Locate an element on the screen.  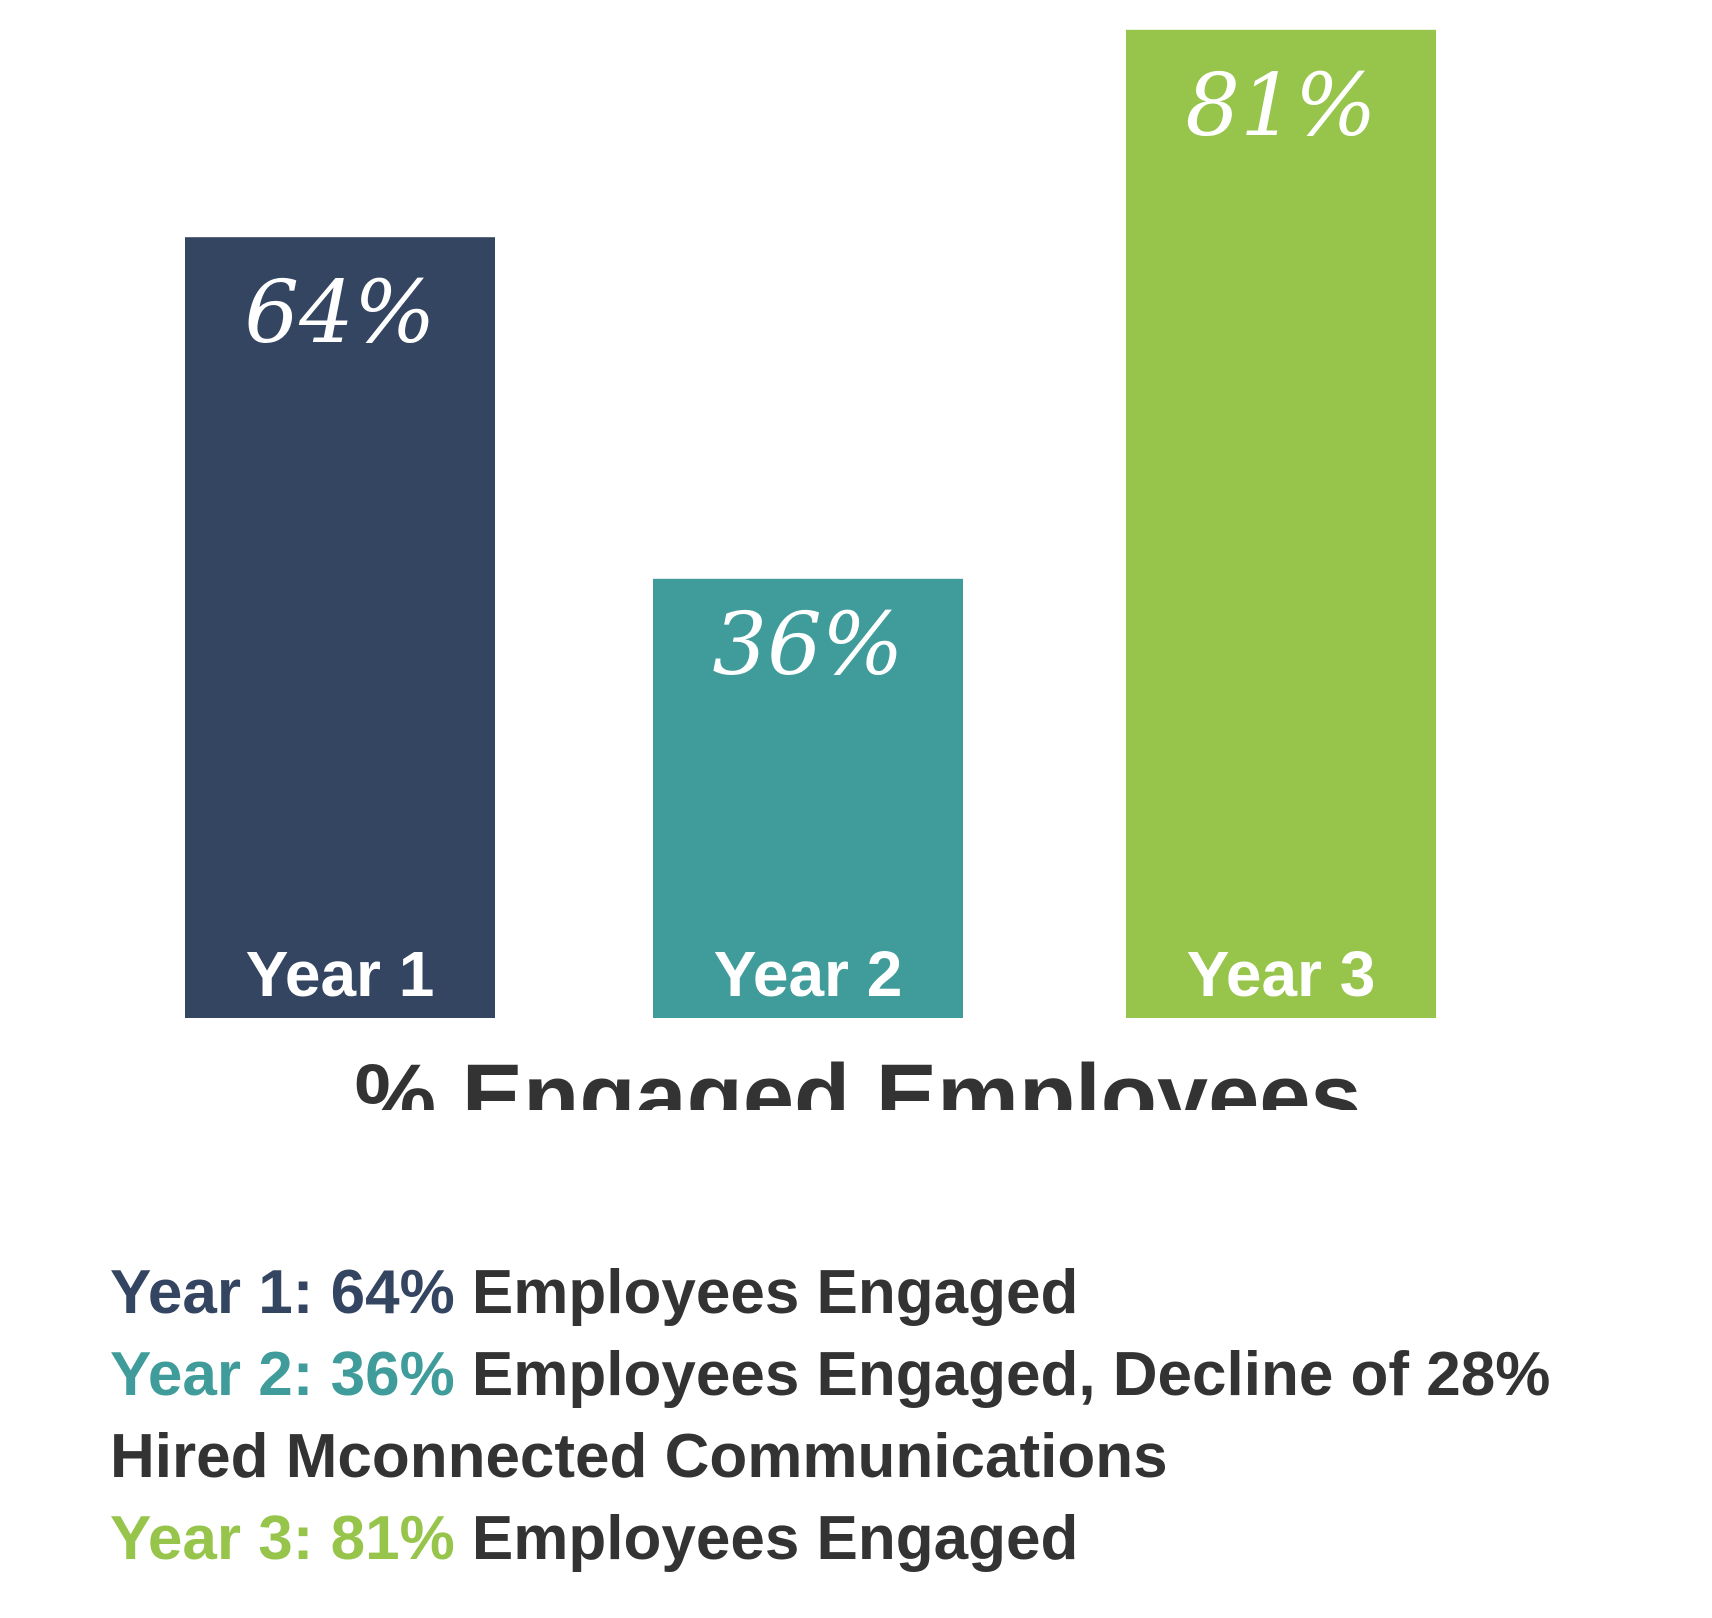
note-lead: Year 2: 36% is located at coordinates (282, 1374).